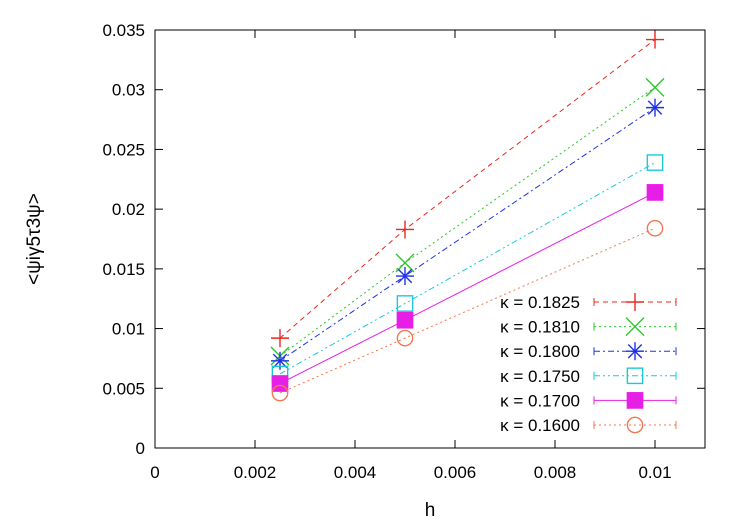 The width and height of the screenshot is (747, 523). What do you see at coordinates (540, 327) in the screenshot?
I see `legend-label: κ = 0.1810` at bounding box center [540, 327].